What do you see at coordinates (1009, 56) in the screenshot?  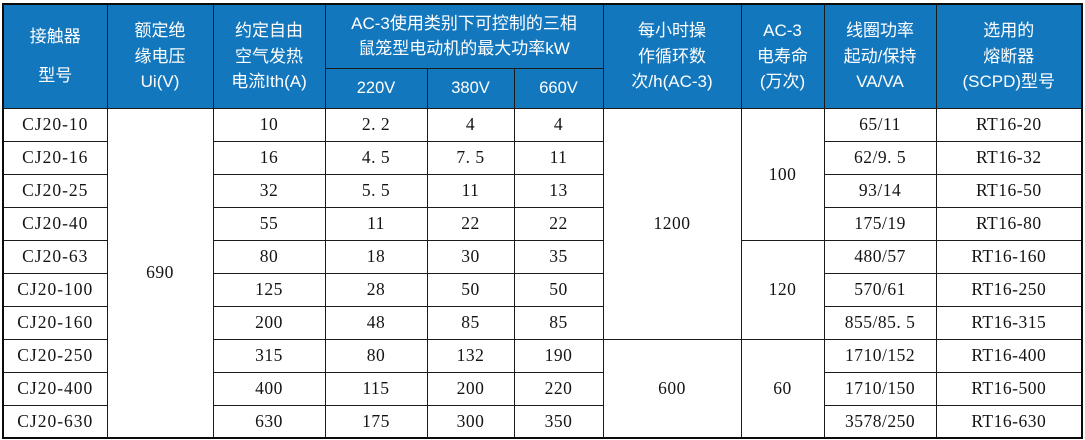 I see `col-header-fuse: 选用的 熔断器 (SCPD)型号` at bounding box center [1009, 56].